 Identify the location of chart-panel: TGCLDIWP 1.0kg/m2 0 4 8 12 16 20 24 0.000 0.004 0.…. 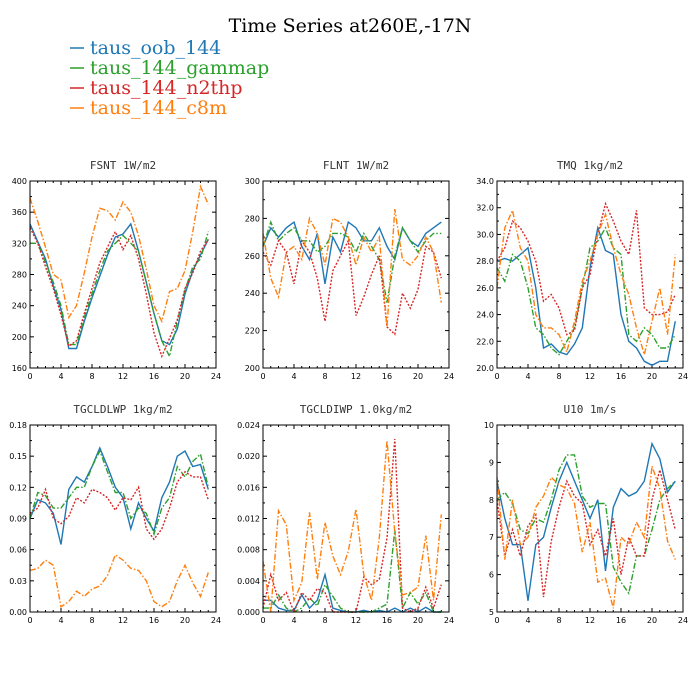
(345, 514).